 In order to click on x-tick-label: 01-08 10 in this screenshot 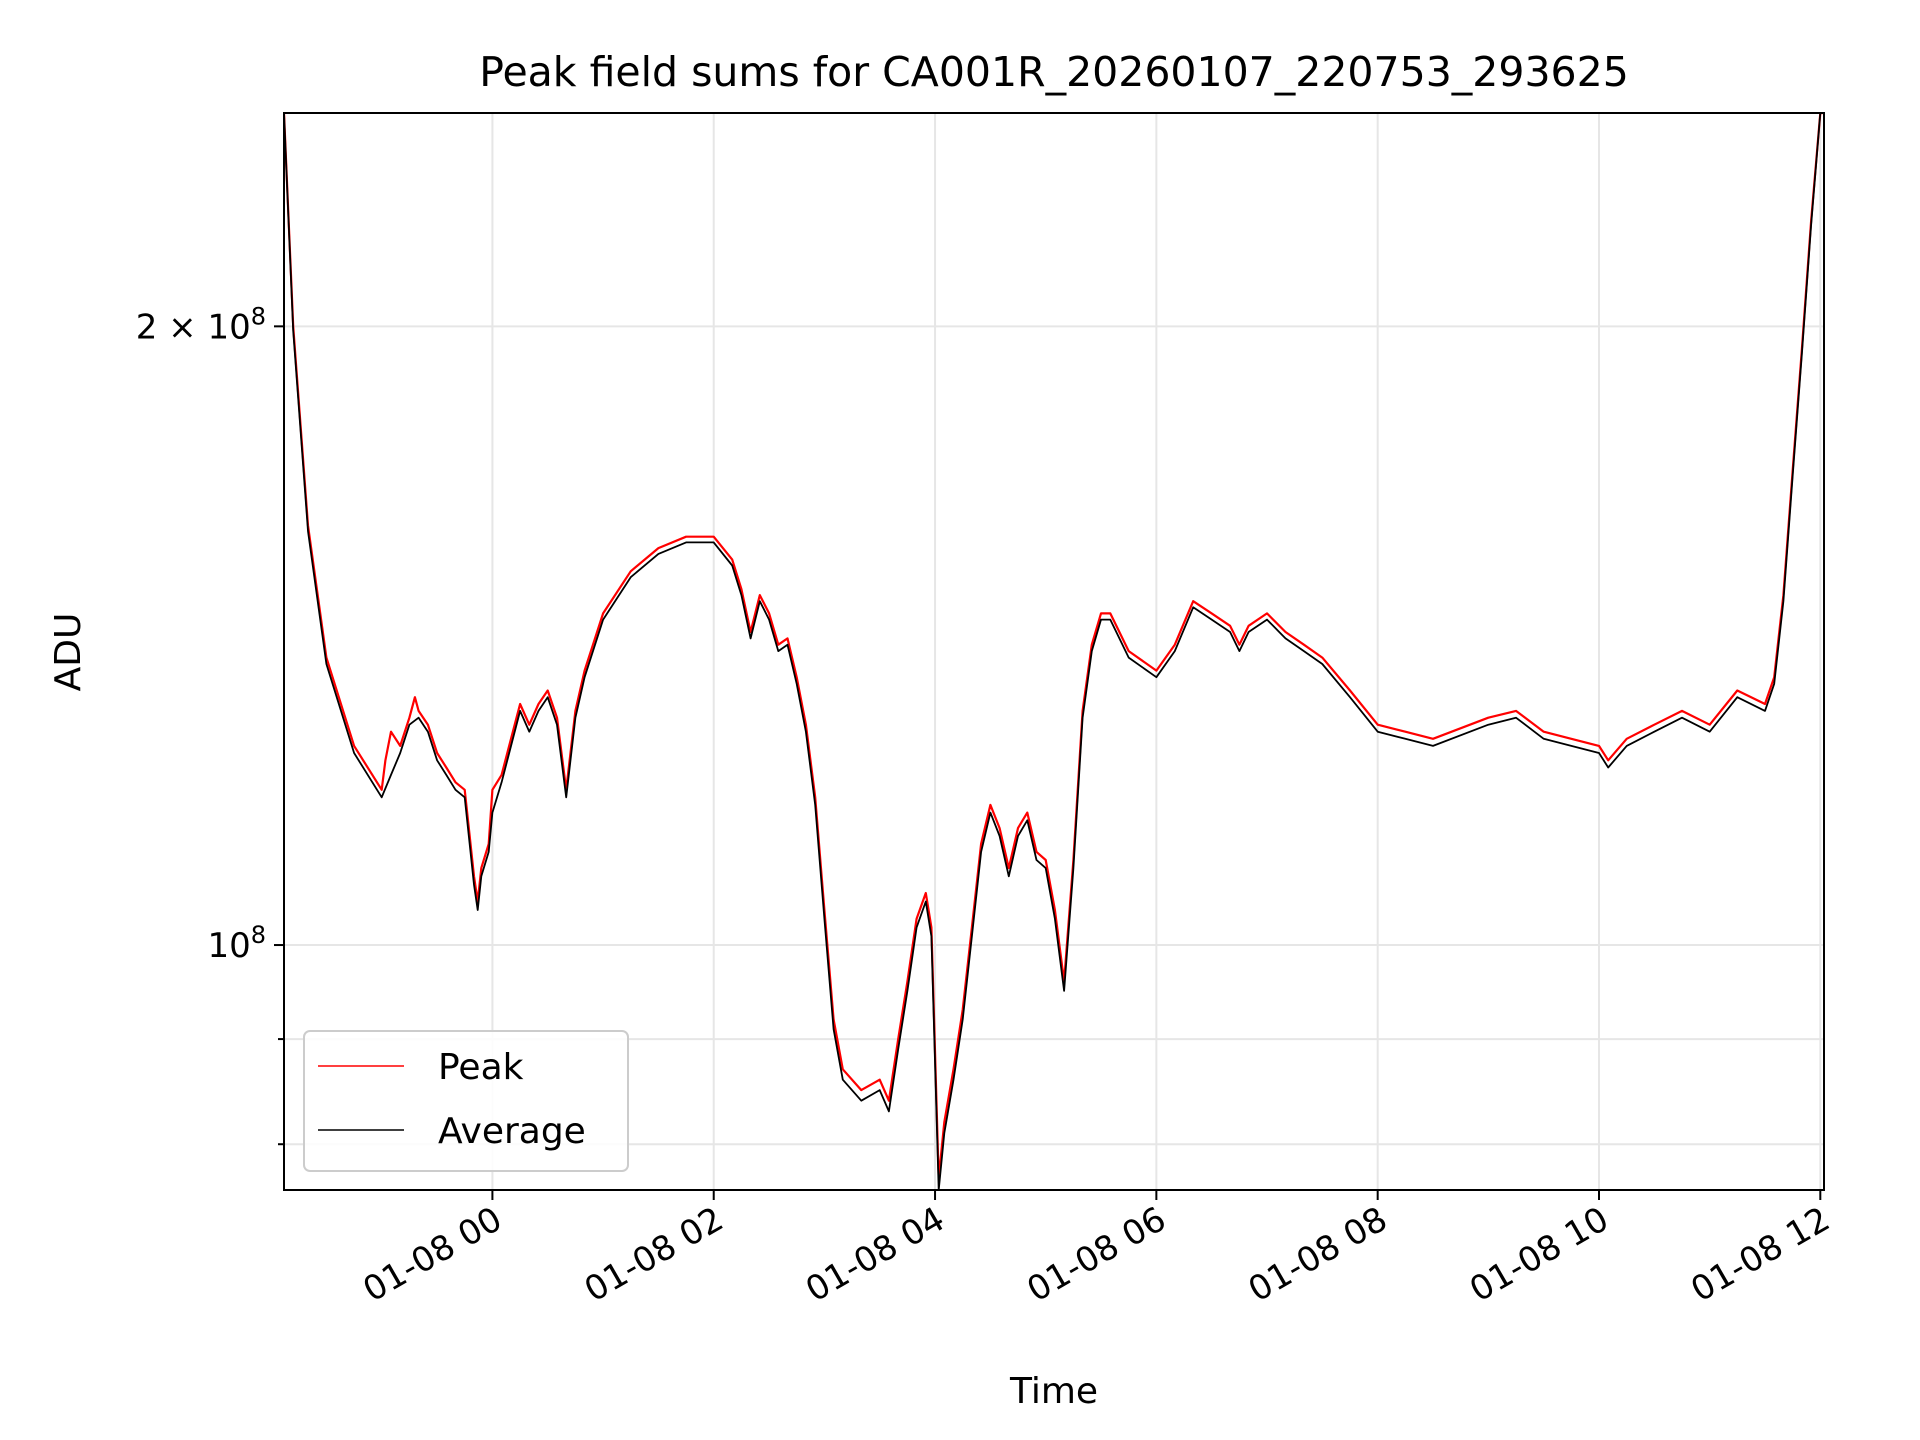, I will do `click(1539, 1254)`.